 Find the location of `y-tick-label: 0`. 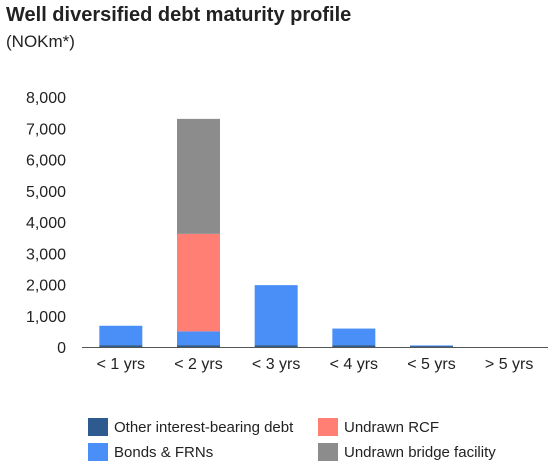

y-tick-label: 0 is located at coordinates (61, 348).